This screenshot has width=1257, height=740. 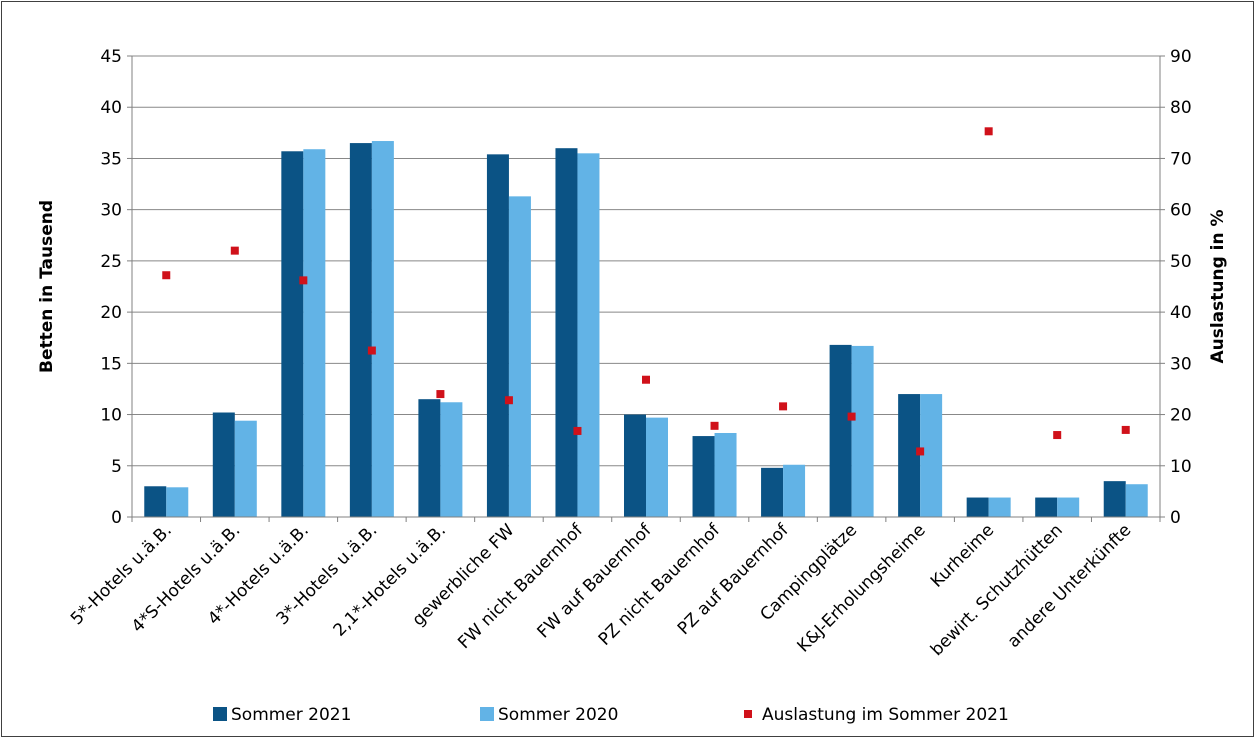 I want to click on category-label: FW nicht Bauernhof, so click(x=520, y=586).